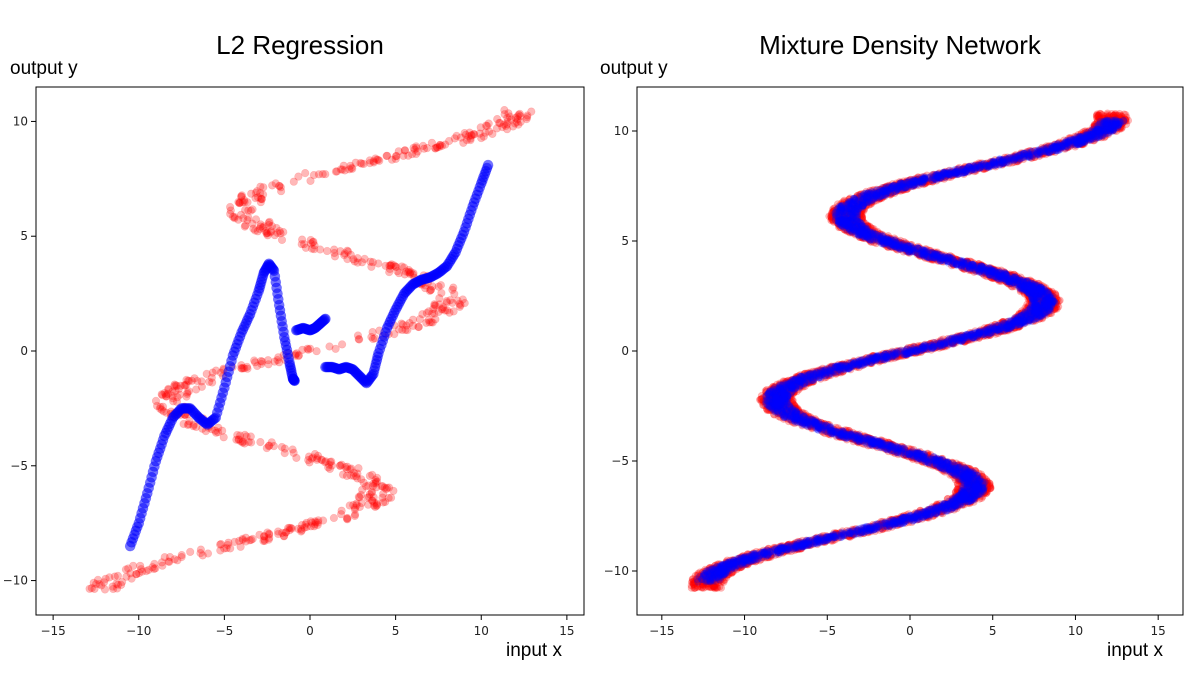 This screenshot has width=1200, height=686. I want to click on y-axis-label: output y, so click(44, 68).